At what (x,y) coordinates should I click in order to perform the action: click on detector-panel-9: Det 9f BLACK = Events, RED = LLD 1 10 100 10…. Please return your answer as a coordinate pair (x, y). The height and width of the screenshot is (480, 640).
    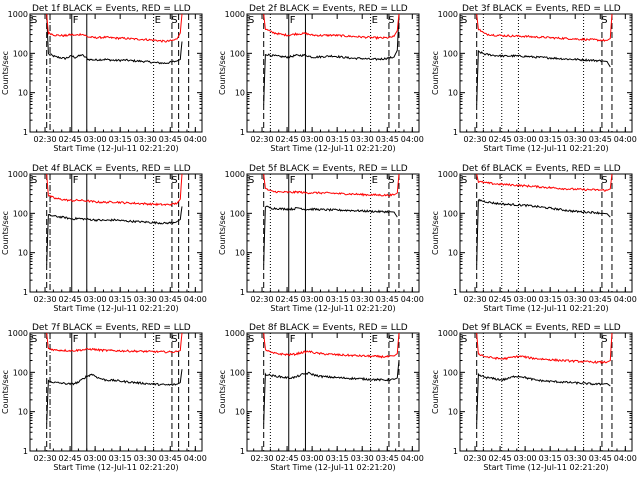
    Looking at the image, I should click on (534, 397).